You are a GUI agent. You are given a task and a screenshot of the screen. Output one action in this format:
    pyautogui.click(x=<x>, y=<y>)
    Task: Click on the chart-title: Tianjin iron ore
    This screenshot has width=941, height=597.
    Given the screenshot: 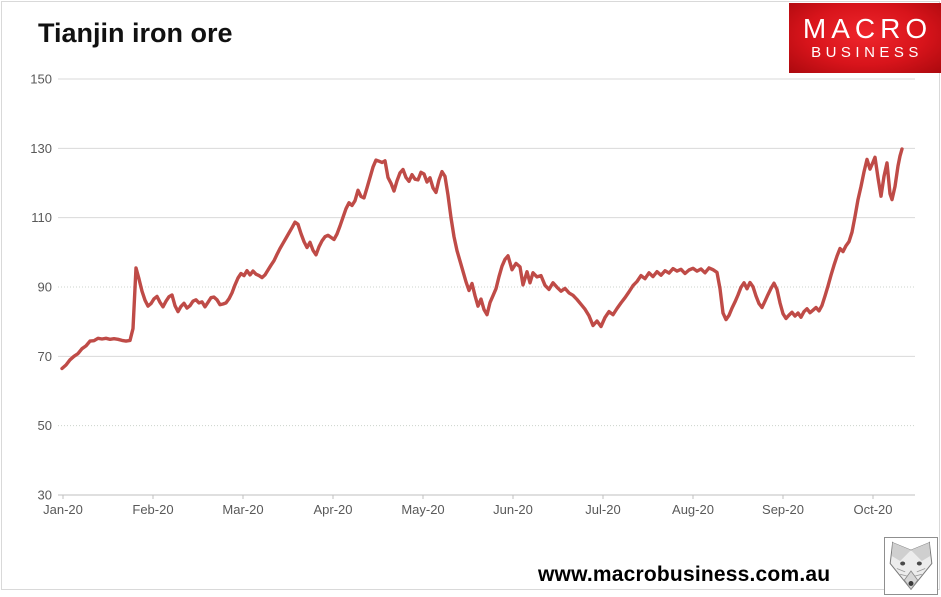 What is the action you would take?
    pyautogui.click(x=135, y=33)
    